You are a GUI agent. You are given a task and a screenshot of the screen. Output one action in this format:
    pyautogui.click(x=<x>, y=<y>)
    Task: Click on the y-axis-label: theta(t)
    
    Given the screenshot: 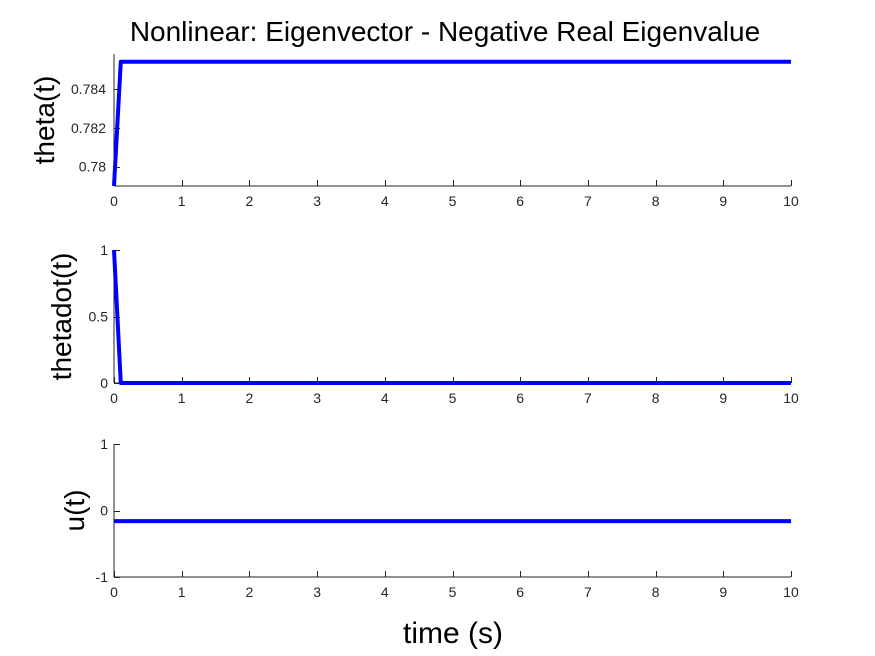 What is the action you would take?
    pyautogui.click(x=44, y=120)
    